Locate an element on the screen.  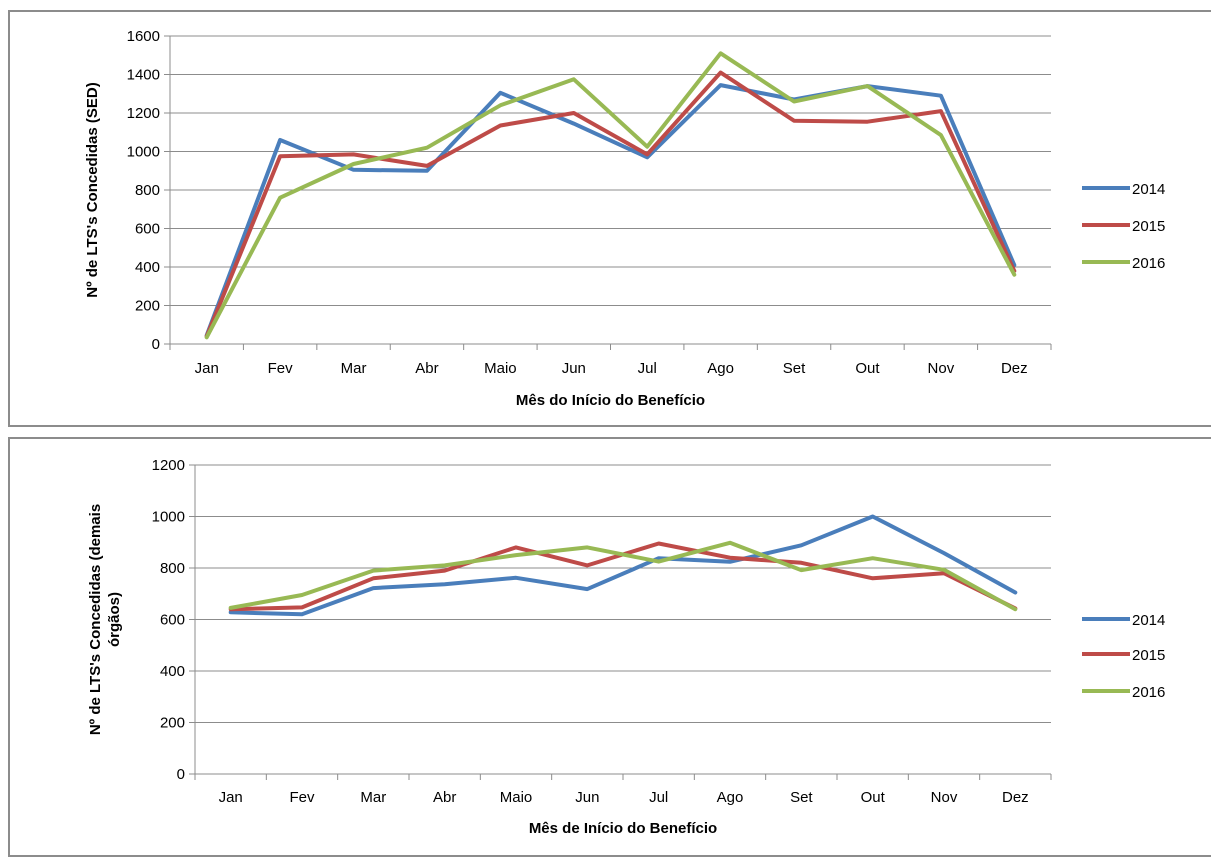
y-axis-title: Nº de LTS's Concedidas (demais órgãos) is located at coordinates (105, 619).